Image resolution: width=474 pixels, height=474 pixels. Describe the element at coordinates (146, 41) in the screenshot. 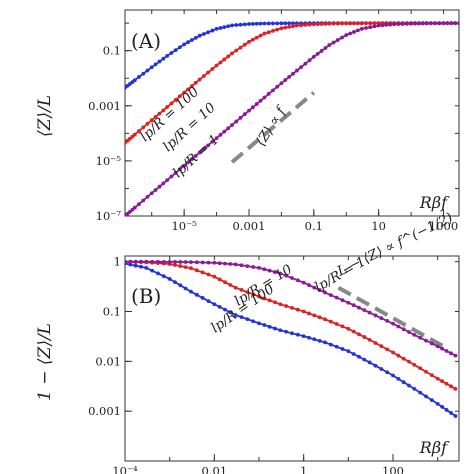

I see `panel-label: (A)` at that location.